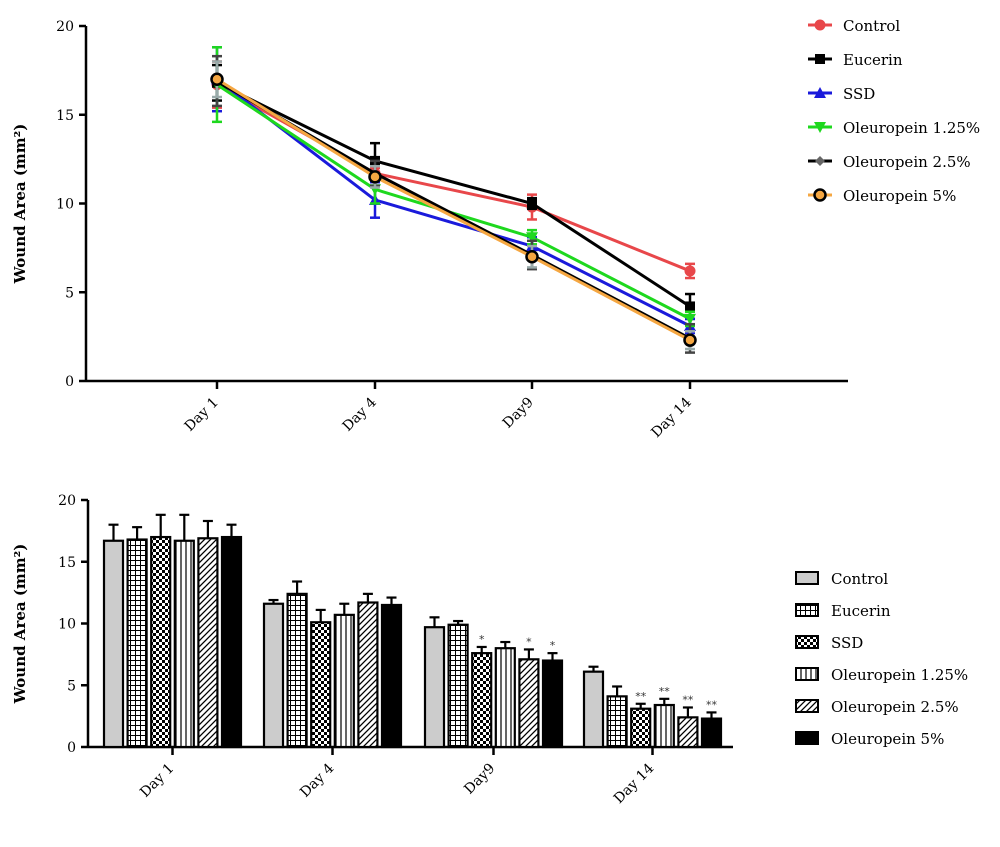  What do you see at coordinates (157, 781) in the screenshot?
I see `x-tick-label: Day 1` at bounding box center [157, 781].